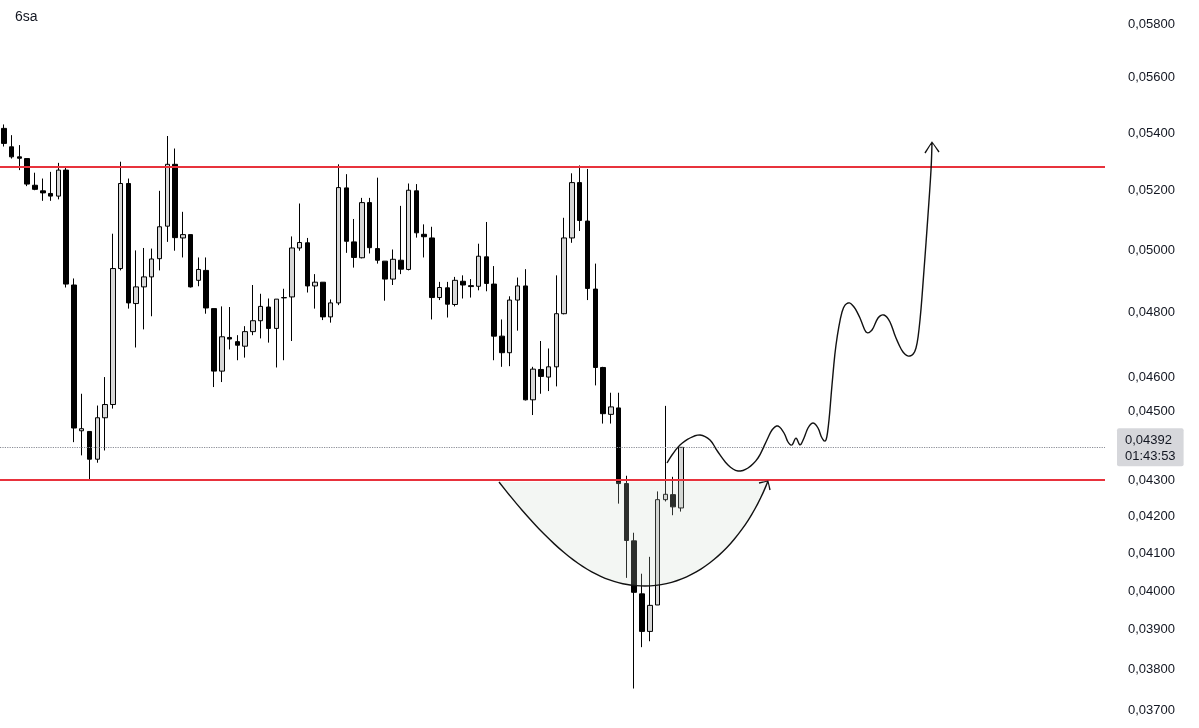 Image resolution: width=1199 pixels, height=728 pixels. I want to click on y-tick-label: 0,04000, so click(1151, 590).